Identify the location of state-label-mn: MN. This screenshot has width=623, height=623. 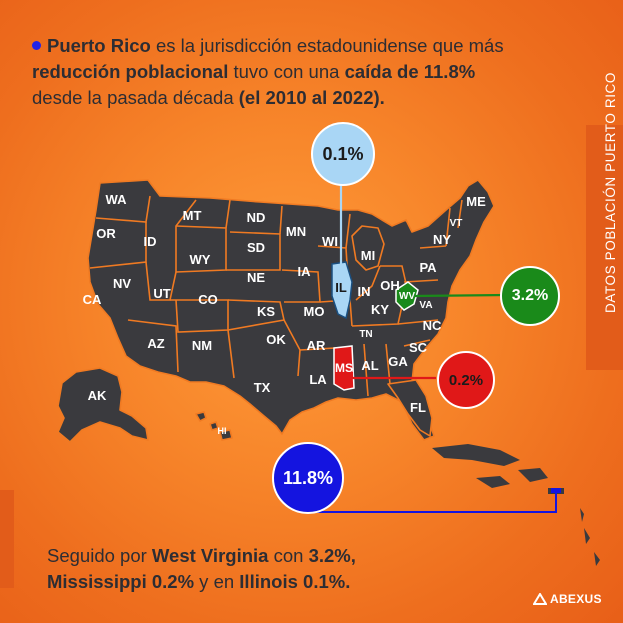
(296, 231).